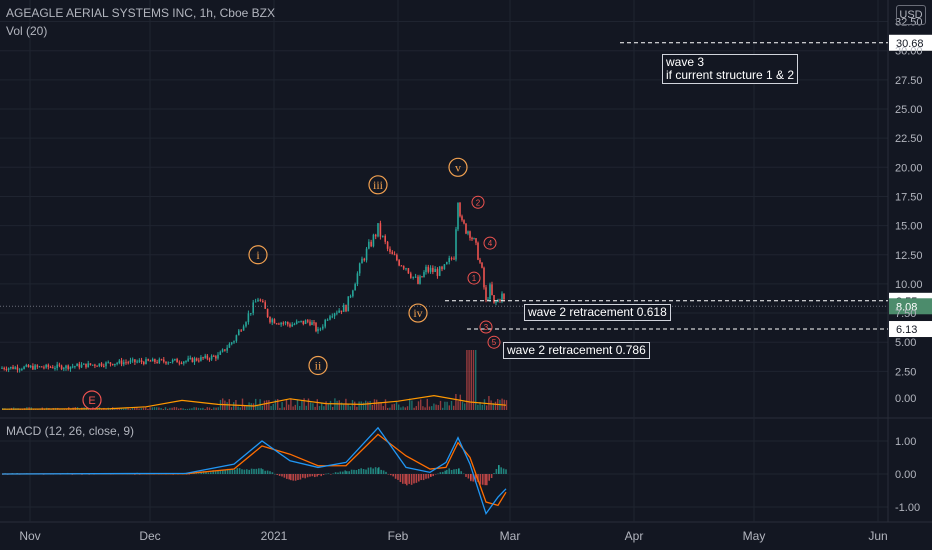  Describe the element at coordinates (907, 508) in the screenshot. I see `macd-tick-label: -1.00` at that location.